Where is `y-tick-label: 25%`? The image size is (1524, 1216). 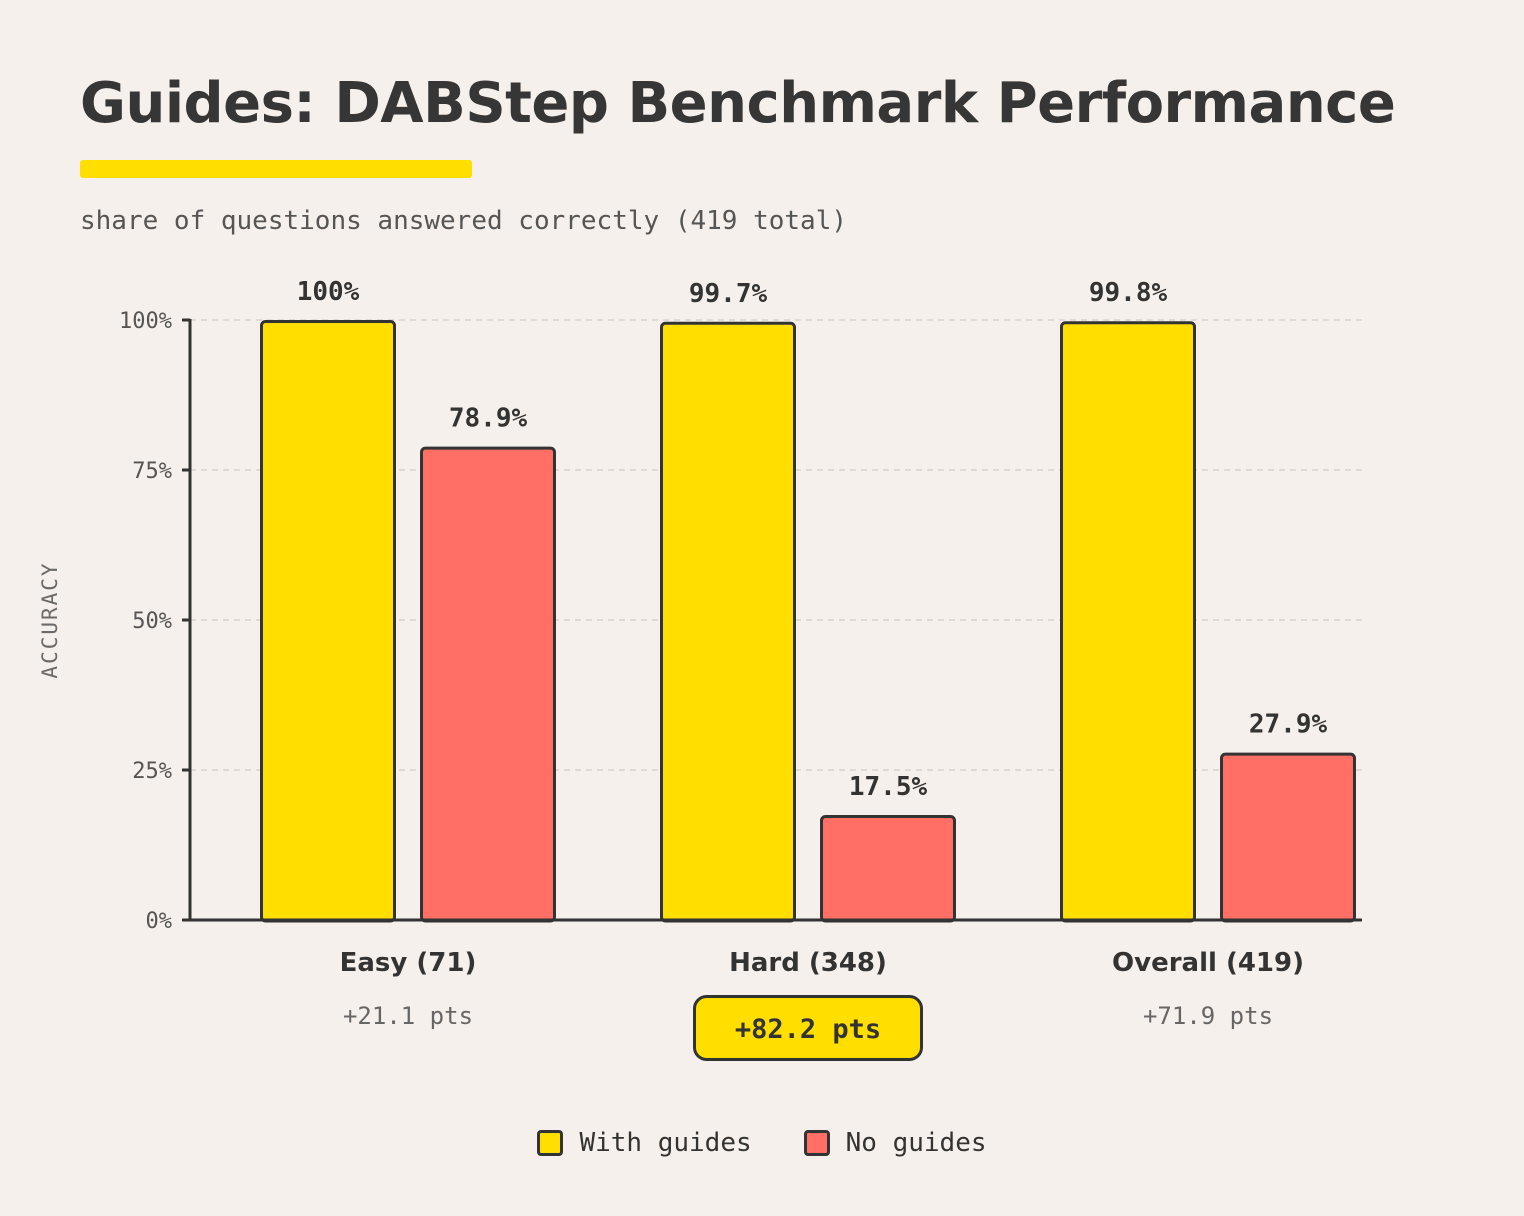 y-tick-label: 25% is located at coordinates (152, 771).